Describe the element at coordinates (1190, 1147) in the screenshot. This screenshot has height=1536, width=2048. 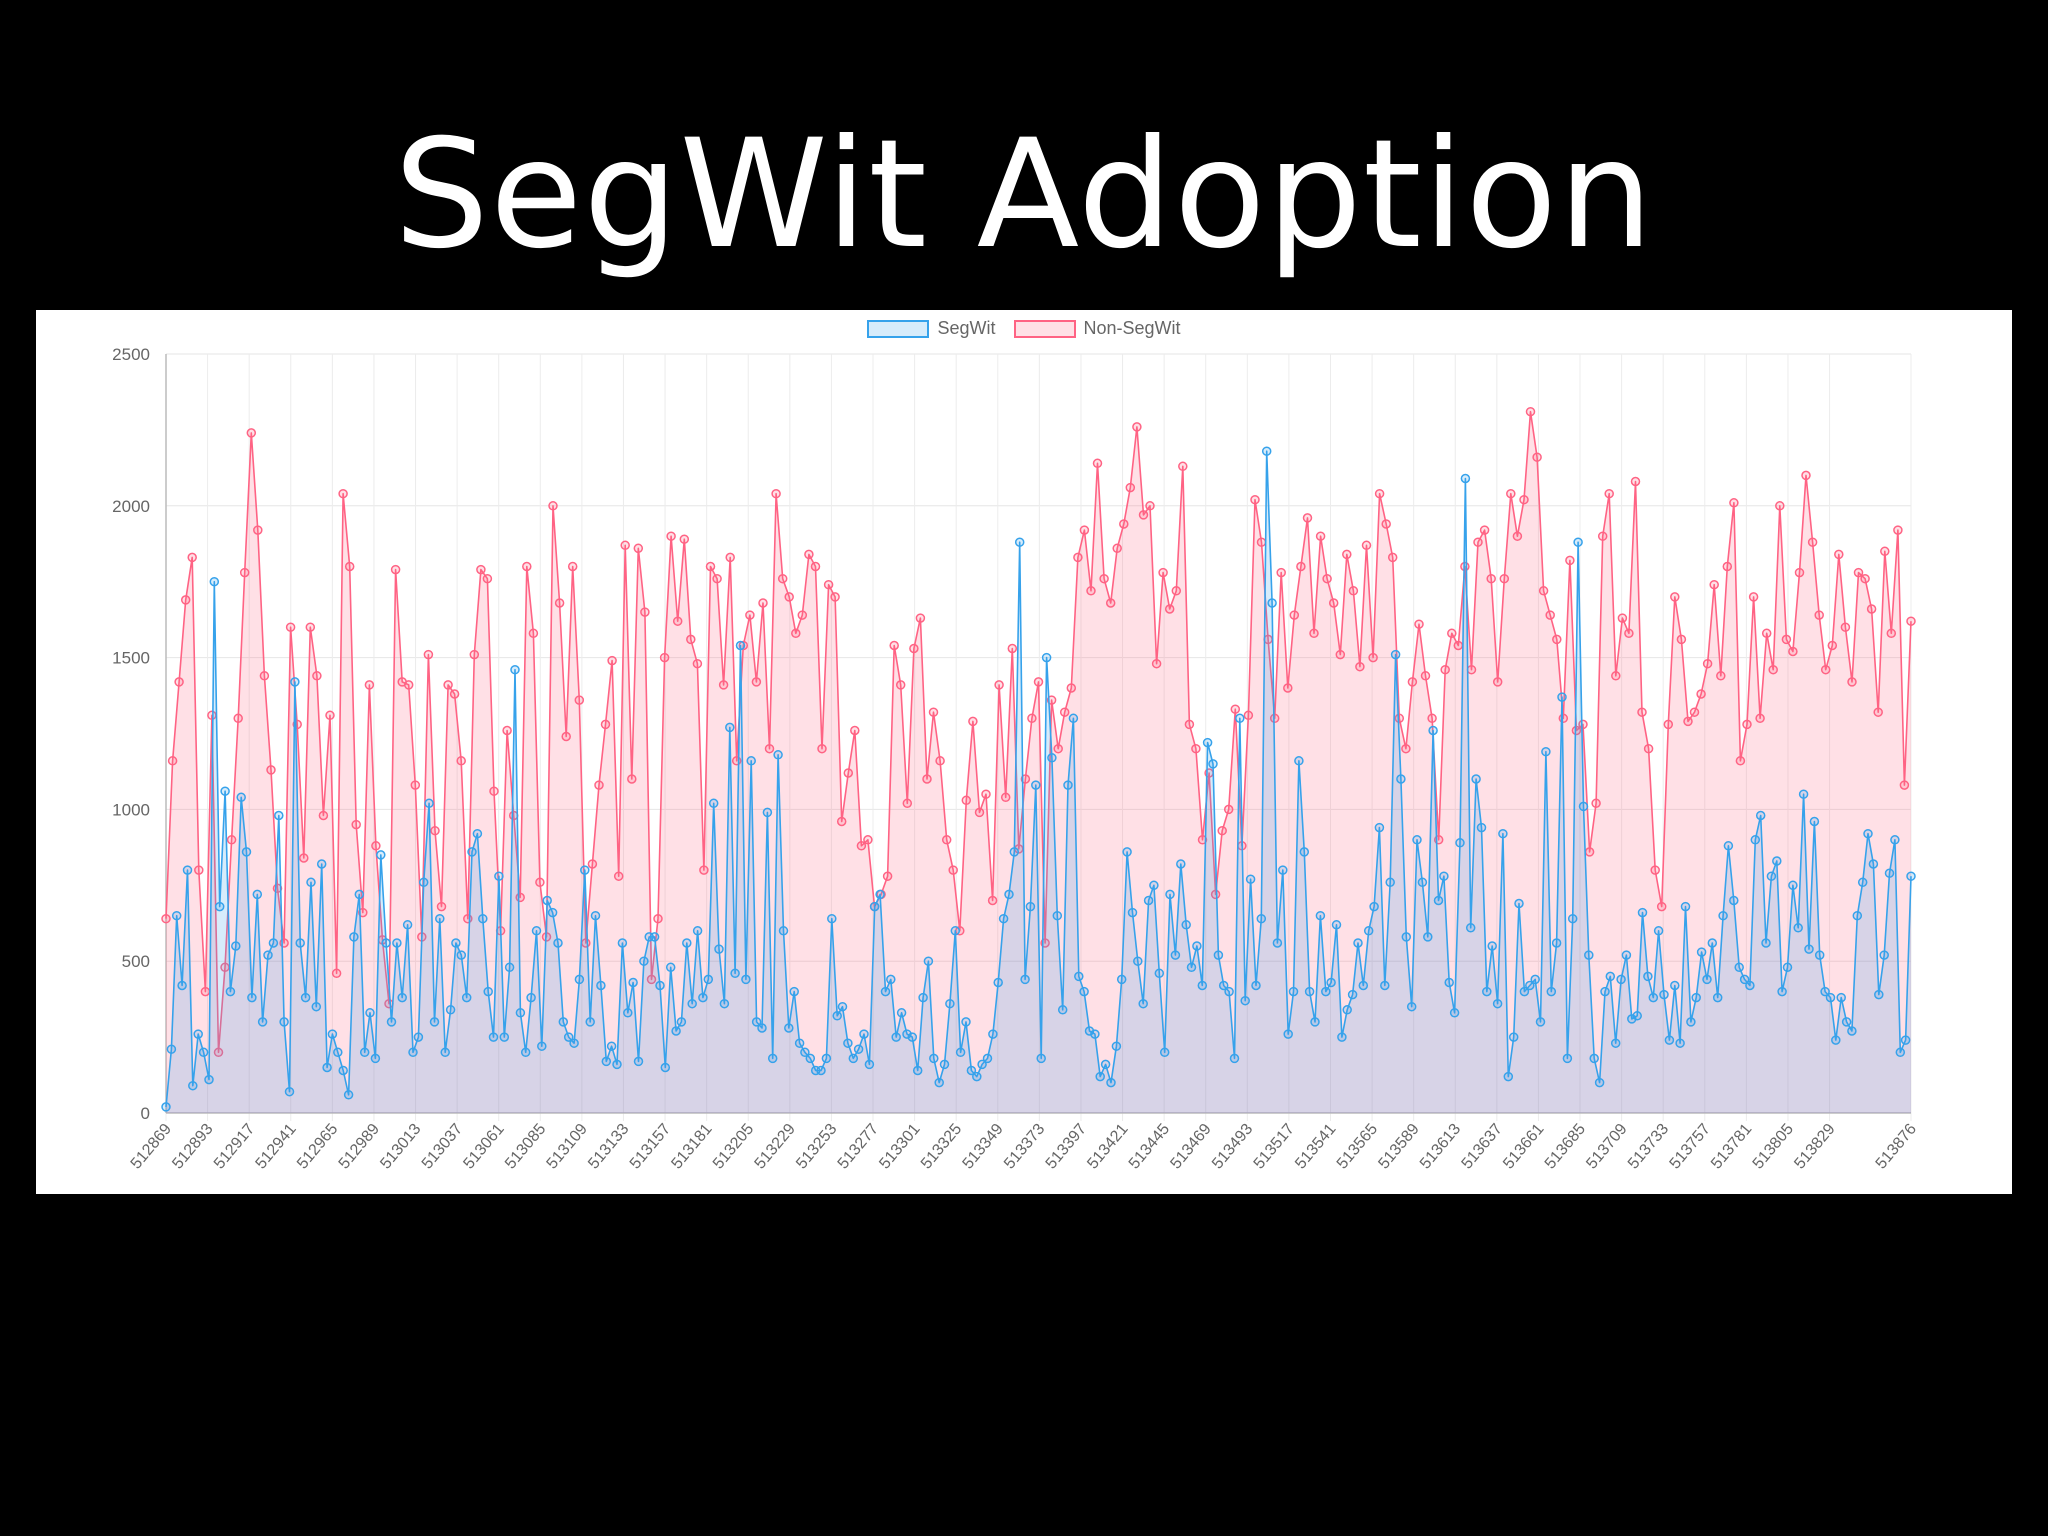
I see `x-tick-label: 513469` at that location.